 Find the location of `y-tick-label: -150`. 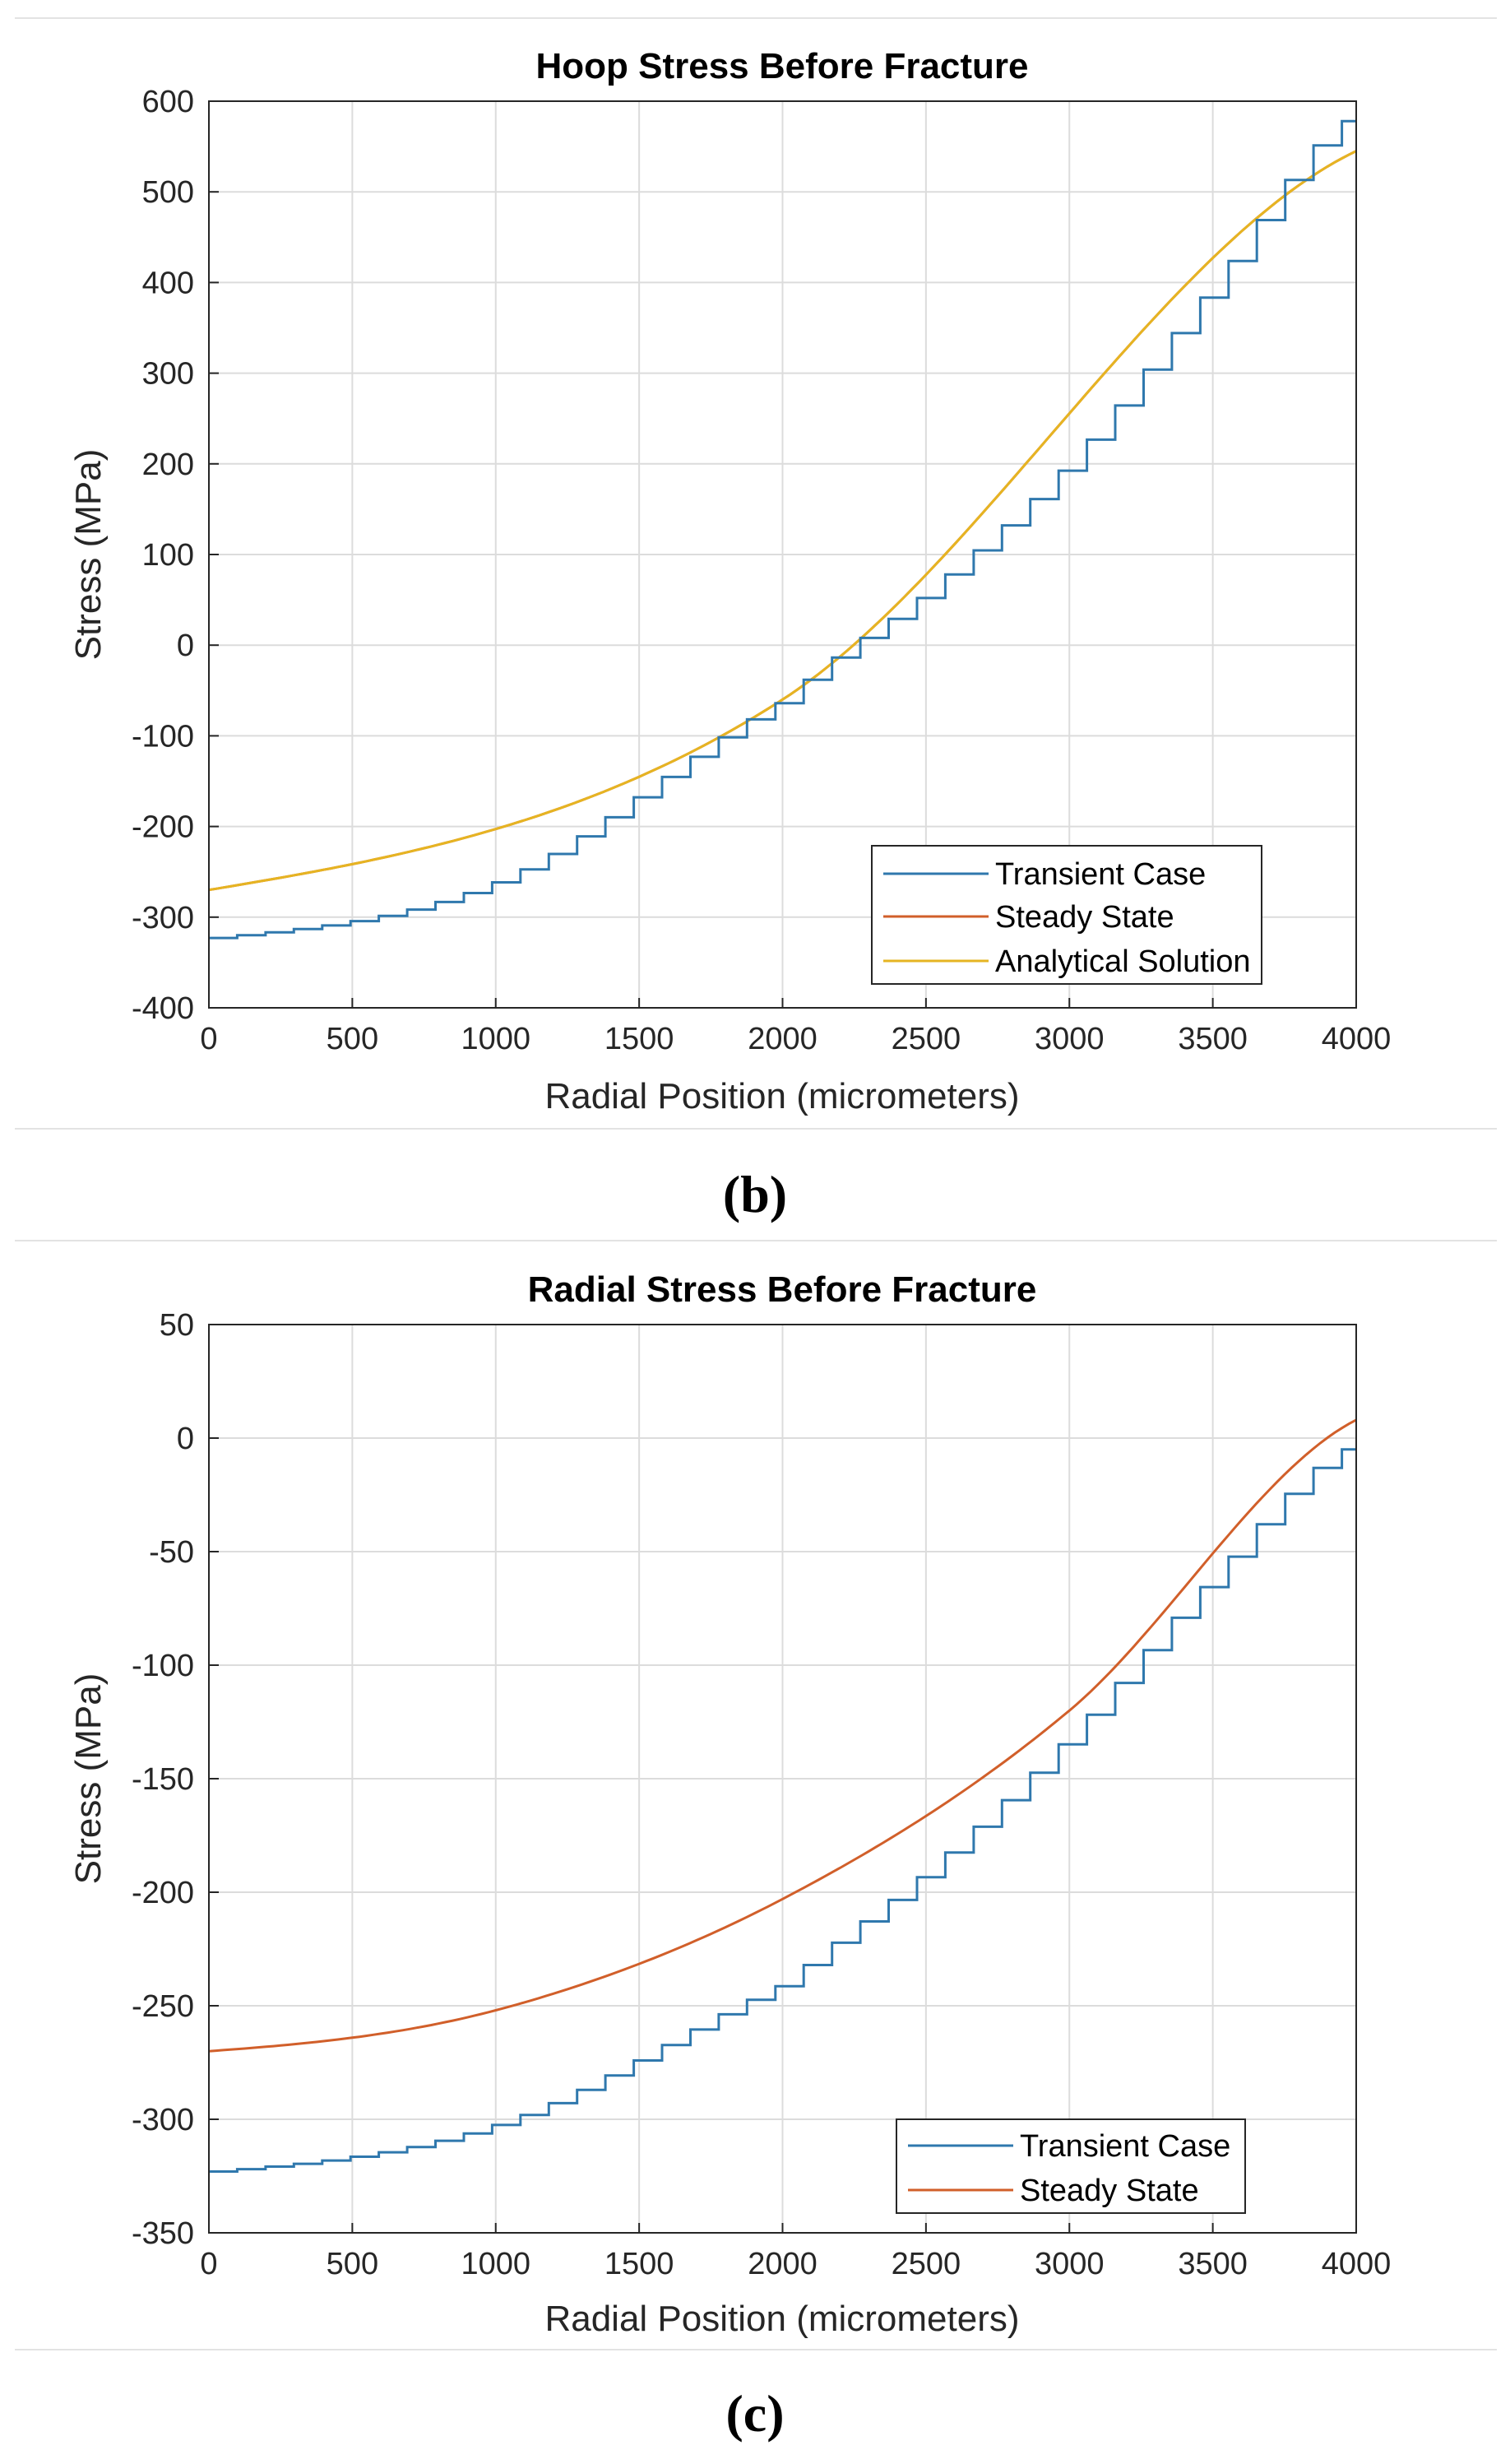

y-tick-label: -150 is located at coordinates (163, 1779).